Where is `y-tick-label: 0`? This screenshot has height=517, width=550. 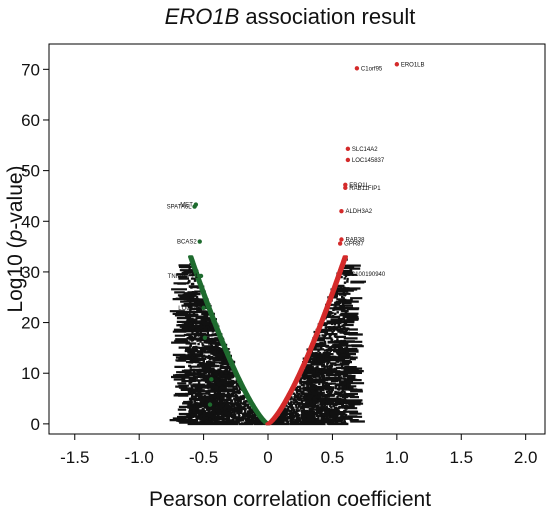
y-tick-label: 0 is located at coordinates (35, 424).